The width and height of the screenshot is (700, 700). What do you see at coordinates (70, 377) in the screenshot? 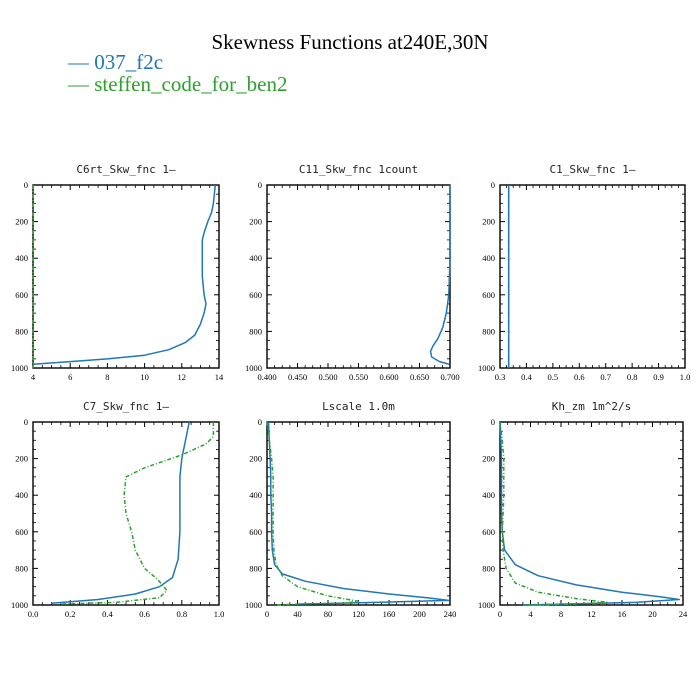
I see `x-tick-label: 6` at bounding box center [70, 377].